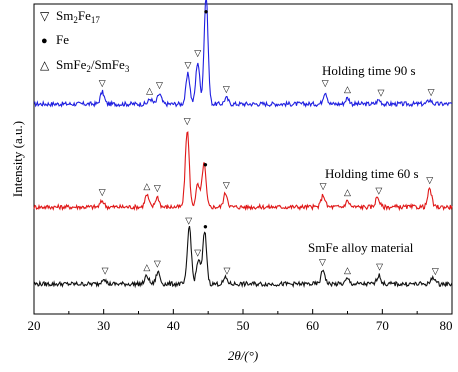  What do you see at coordinates (93, 65) in the screenshot?
I see `legend-label-smfe2-smfe3: SmFe2/SmFe3` at bounding box center [93, 65].